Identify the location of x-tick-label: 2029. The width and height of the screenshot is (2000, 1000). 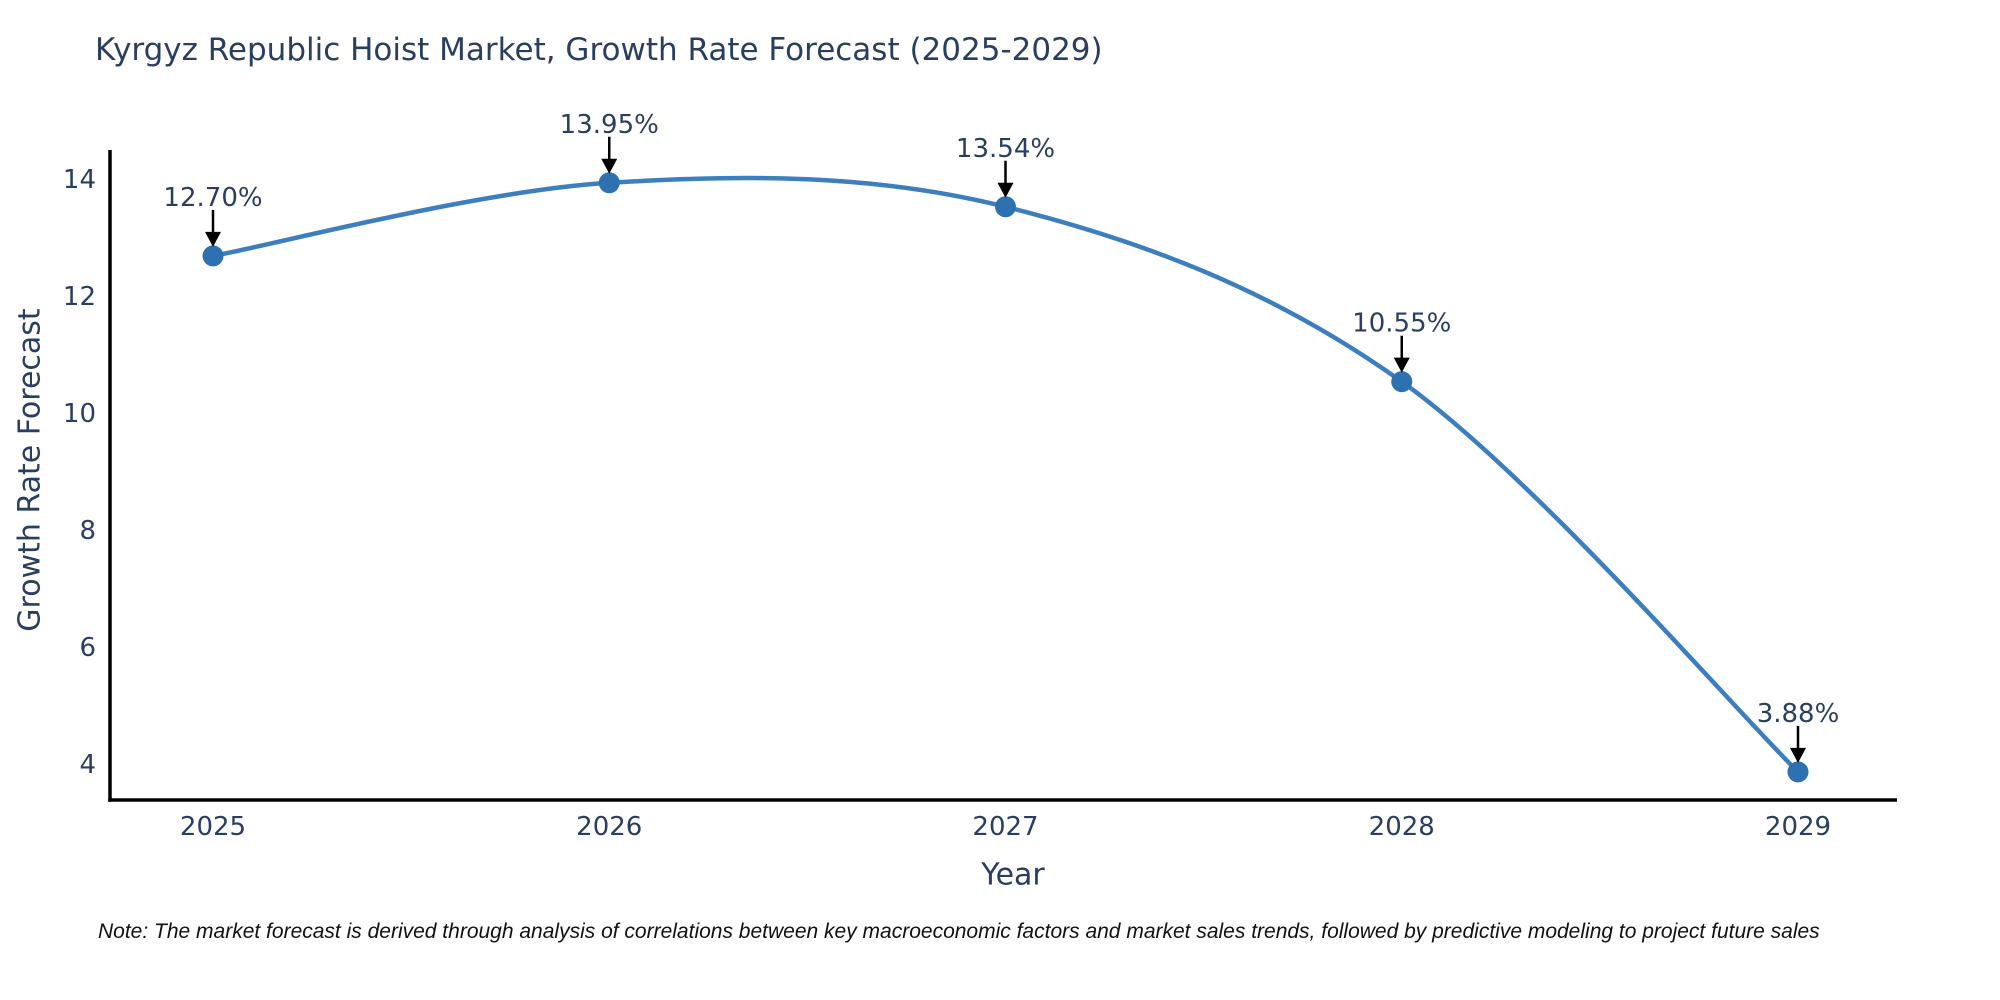
(1798, 827).